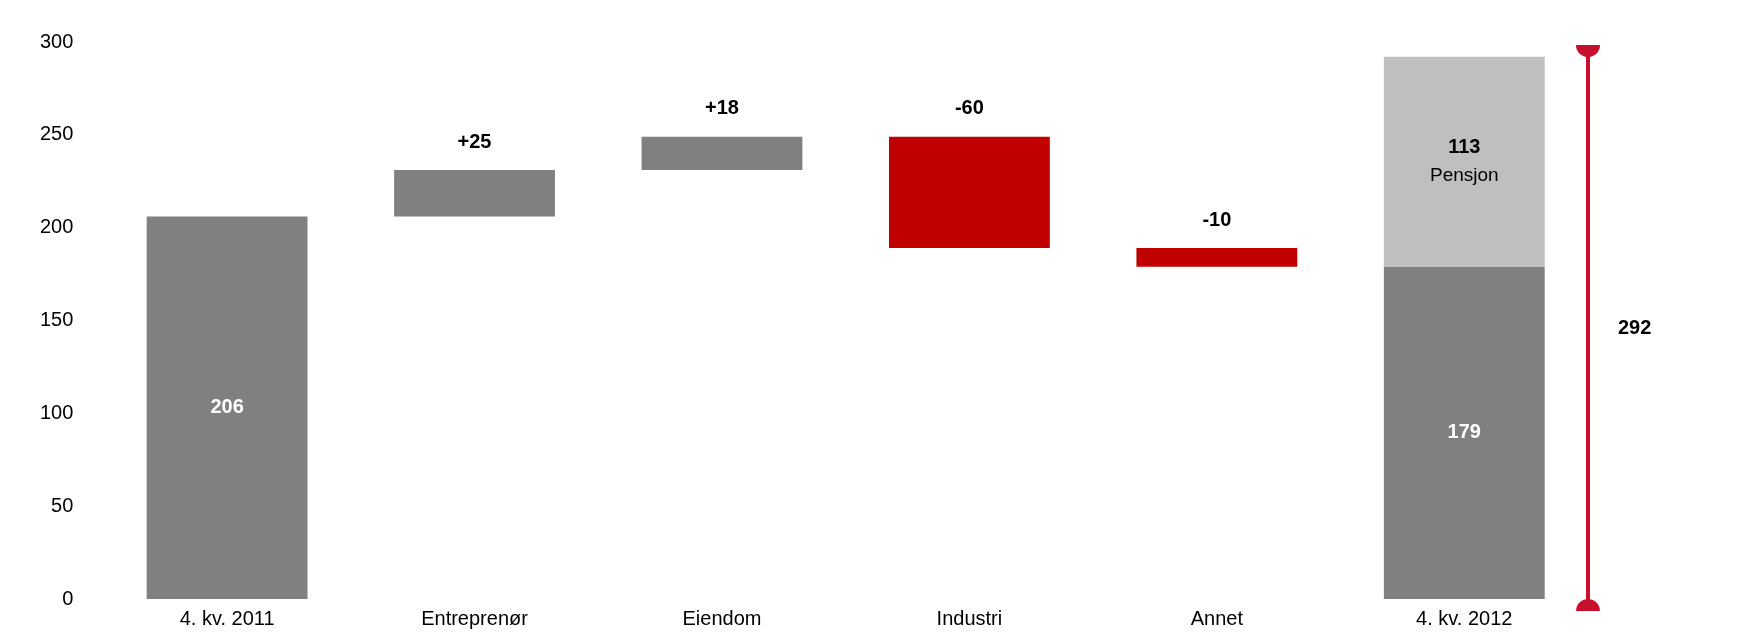 Image resolution: width=1758 pixels, height=644 pixels. What do you see at coordinates (56, 40) in the screenshot?
I see `y-tick-label: 300` at bounding box center [56, 40].